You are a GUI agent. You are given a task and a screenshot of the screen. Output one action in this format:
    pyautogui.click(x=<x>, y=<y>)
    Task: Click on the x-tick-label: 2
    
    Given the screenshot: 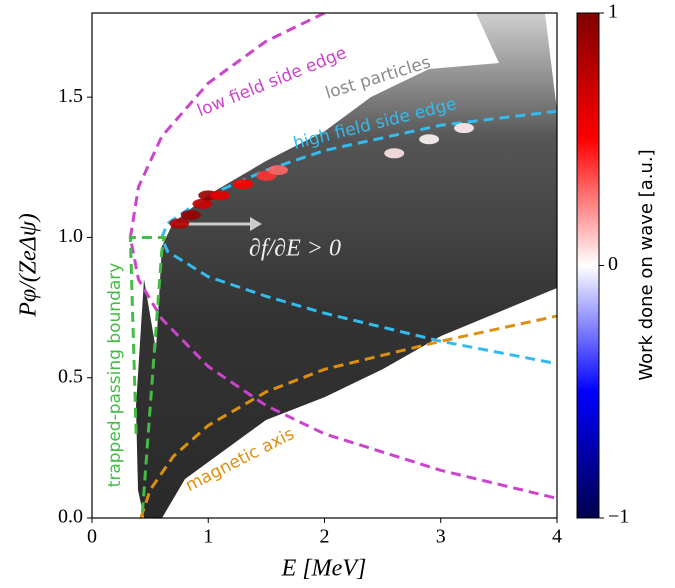 What is the action you would take?
    pyautogui.click(x=325, y=537)
    